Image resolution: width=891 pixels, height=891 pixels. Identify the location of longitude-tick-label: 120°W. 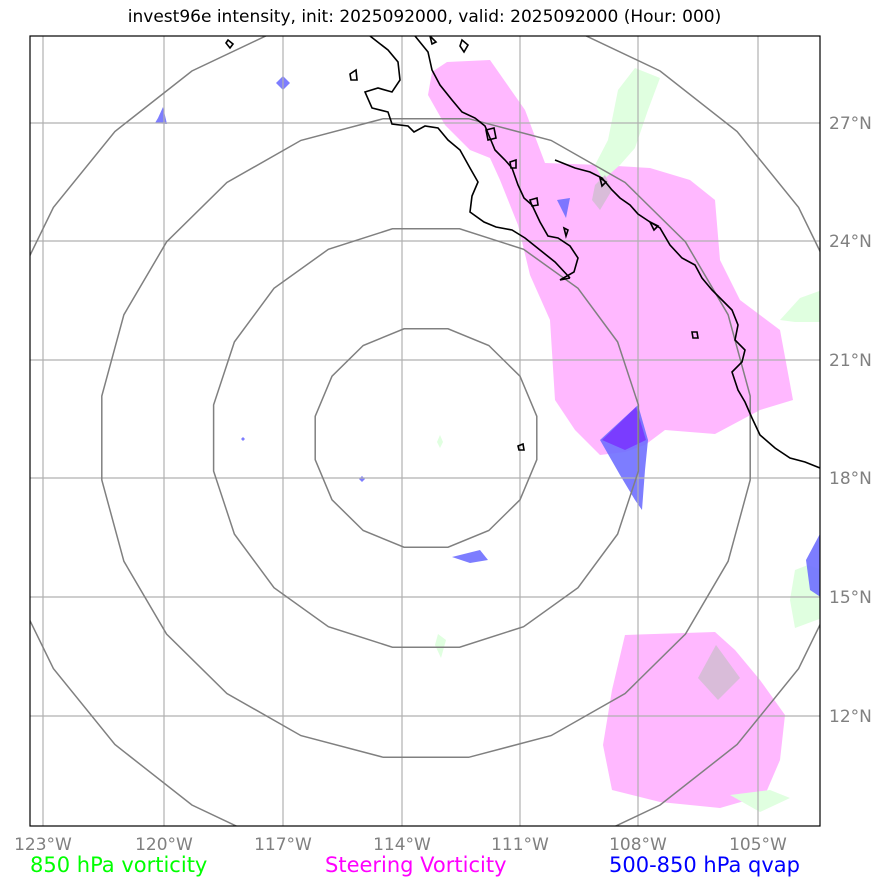
(164, 845).